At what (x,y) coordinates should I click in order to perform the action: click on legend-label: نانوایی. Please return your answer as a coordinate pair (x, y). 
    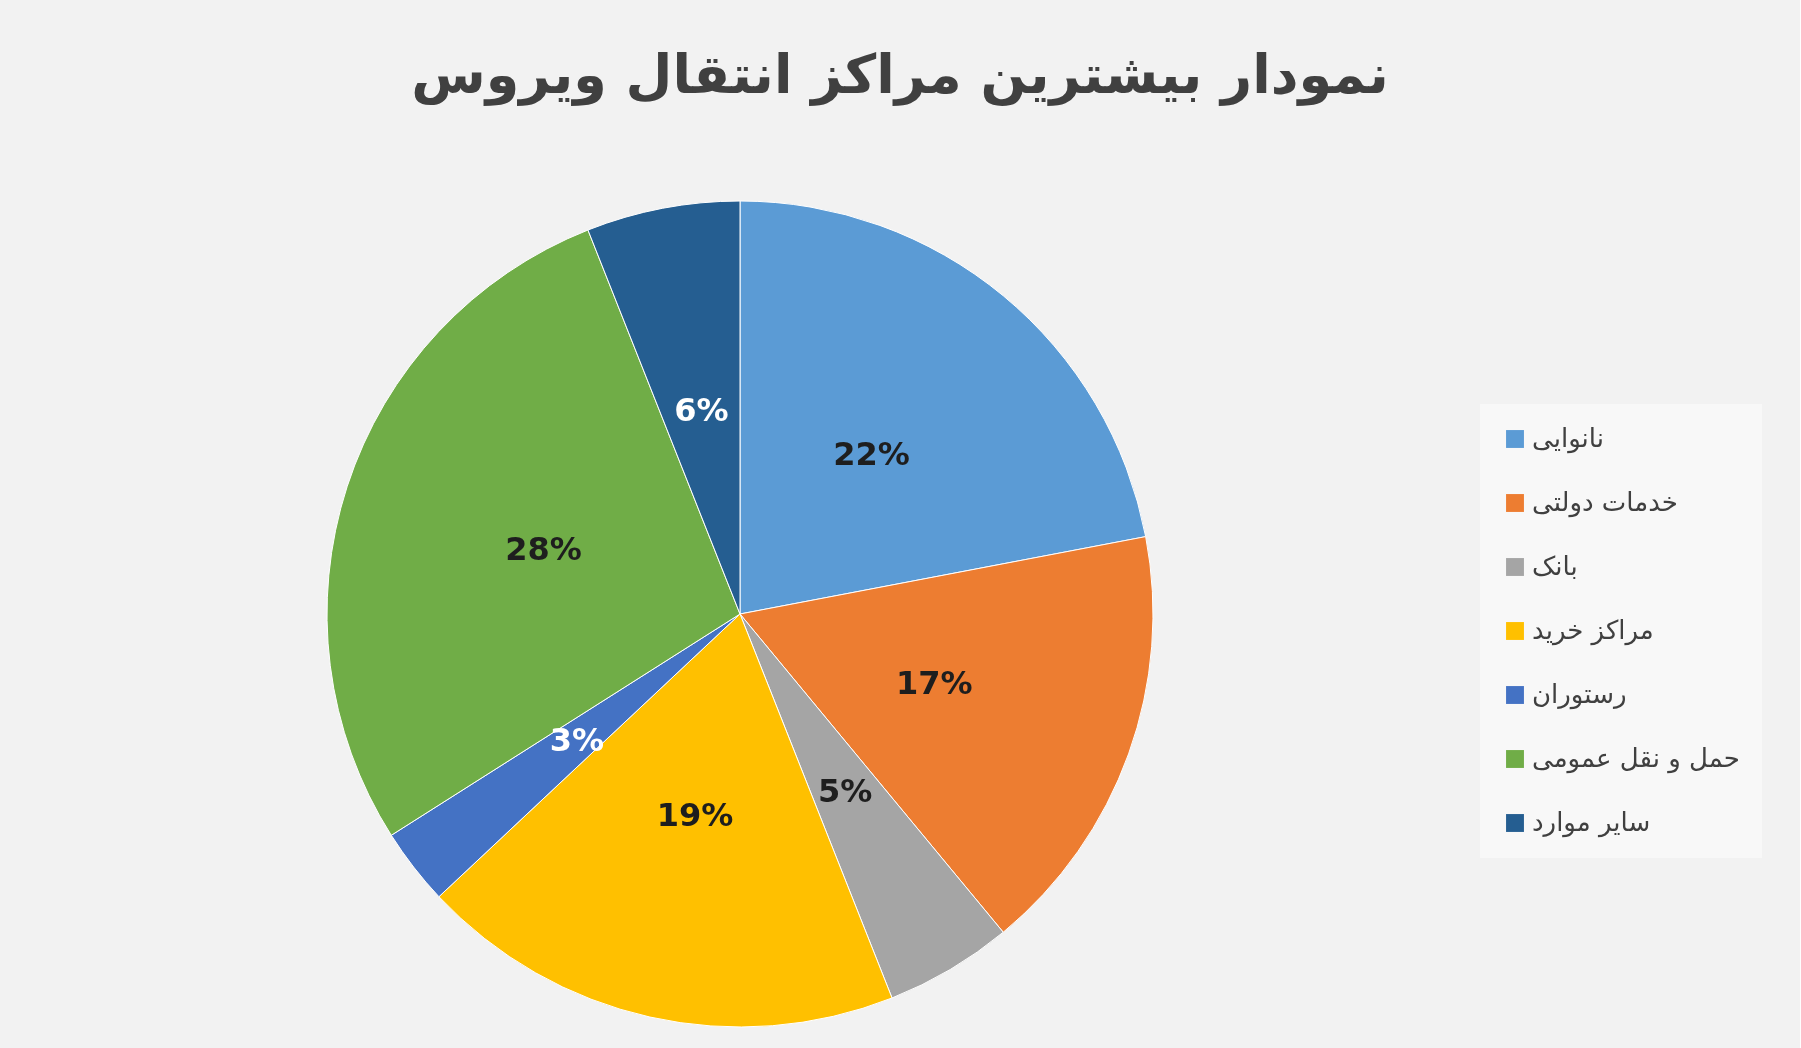
    Looking at the image, I should click on (1568, 438).